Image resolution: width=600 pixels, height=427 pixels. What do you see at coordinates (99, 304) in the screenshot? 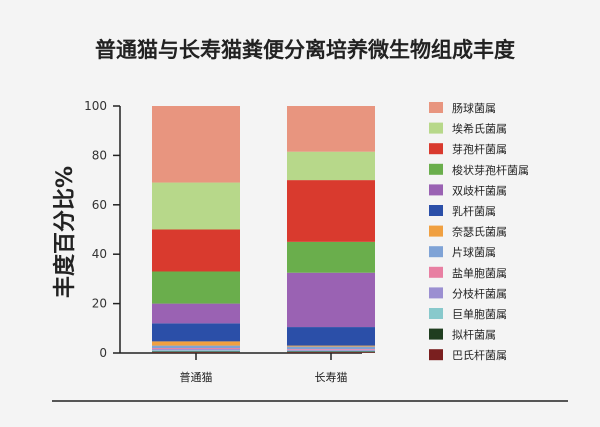
I see `y-tick-label: 20` at bounding box center [99, 304].